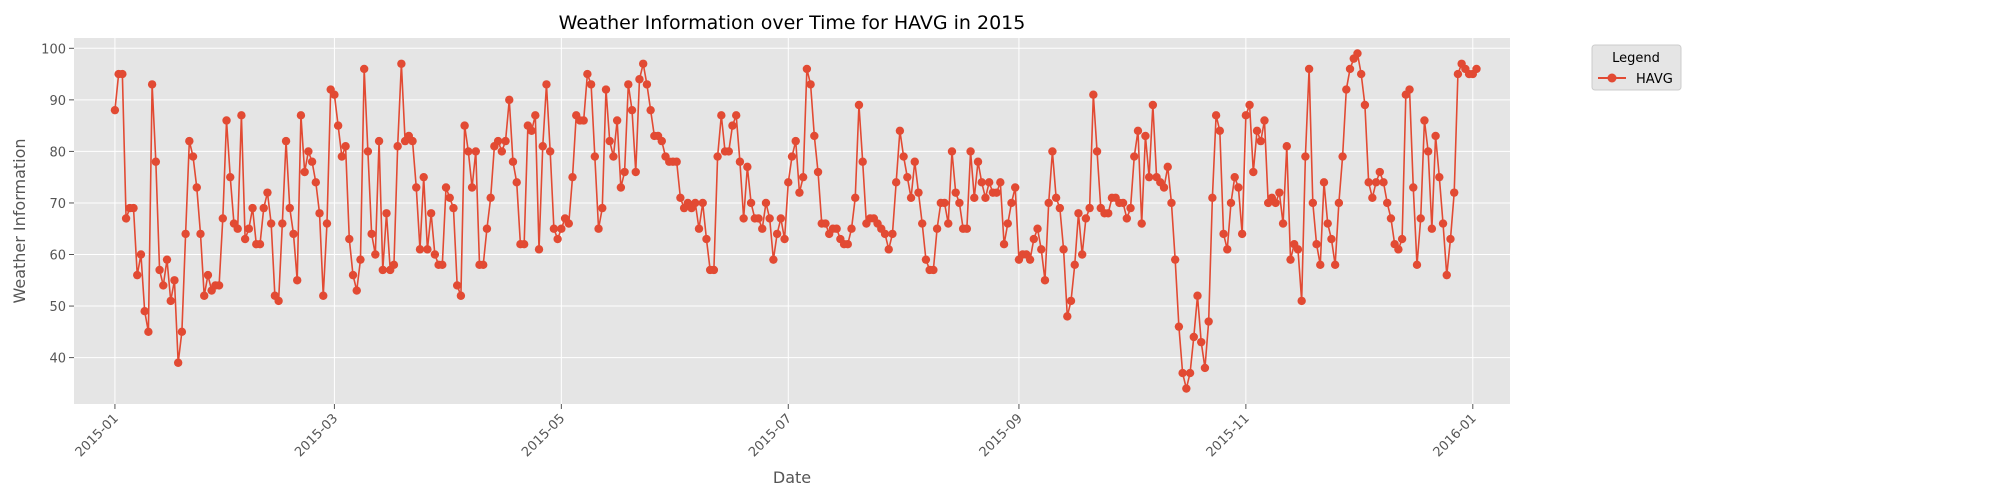 Image resolution: width=2000 pixels, height=500 pixels. Describe the element at coordinates (1636, 58) in the screenshot. I see `legend-title: Legend` at that location.